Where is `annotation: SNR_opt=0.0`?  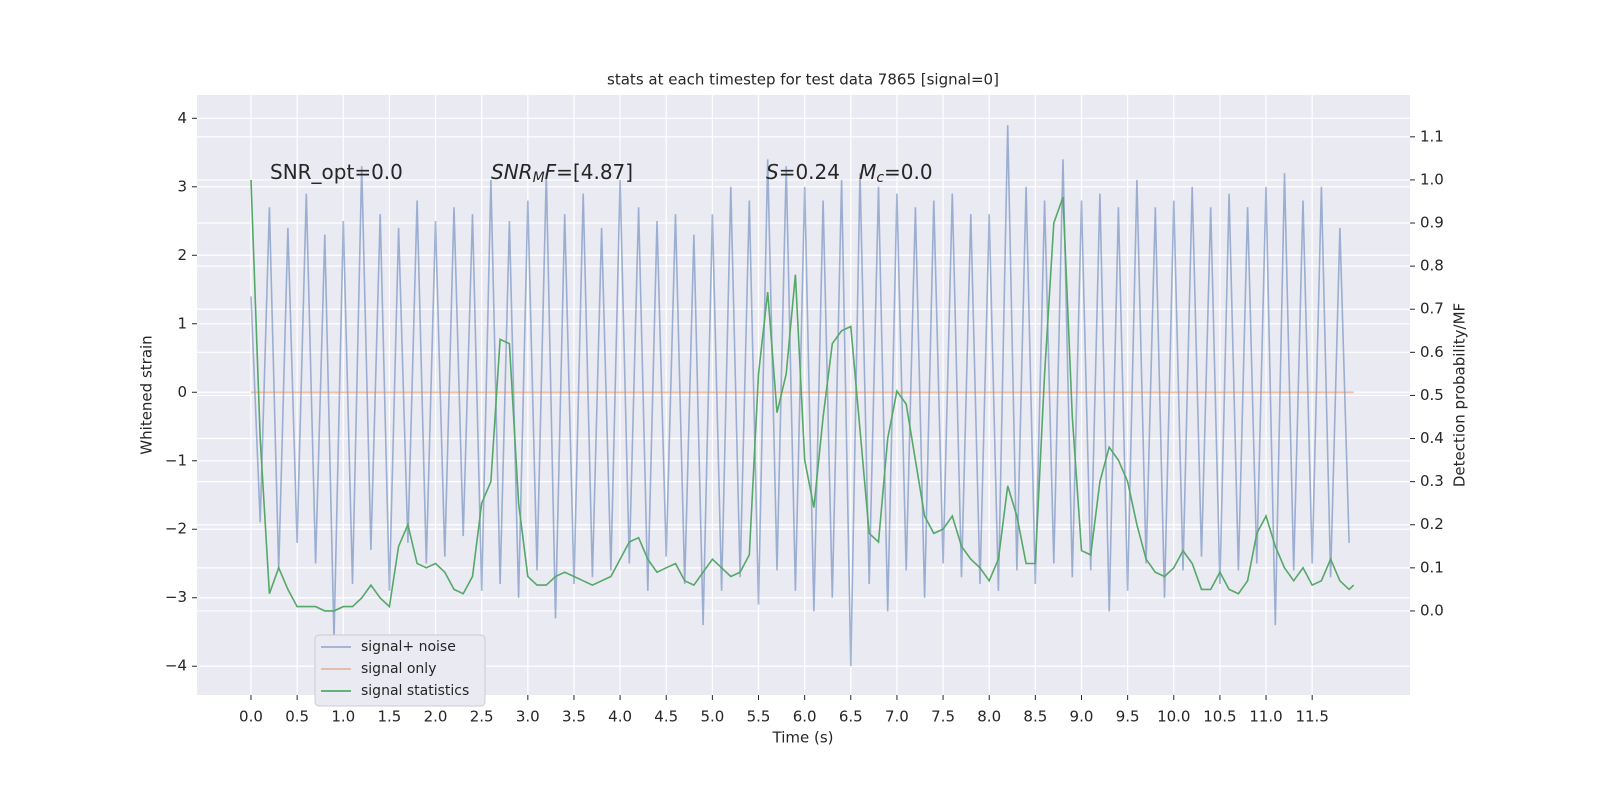
annotation: SNR_opt=0.0 is located at coordinates (336, 172).